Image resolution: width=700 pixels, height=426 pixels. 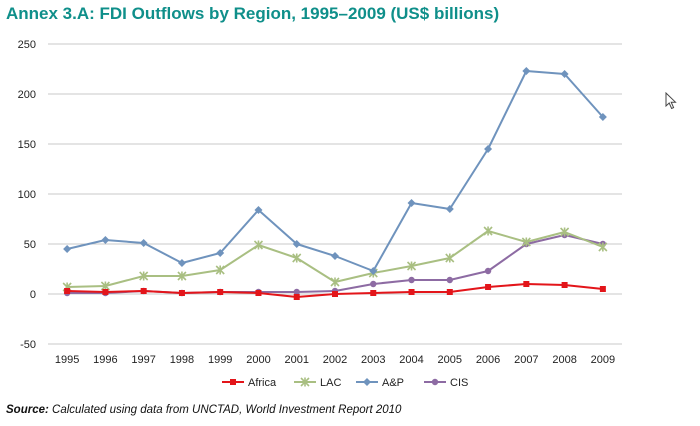 I want to click on legend-label: Africa, so click(x=262, y=383).